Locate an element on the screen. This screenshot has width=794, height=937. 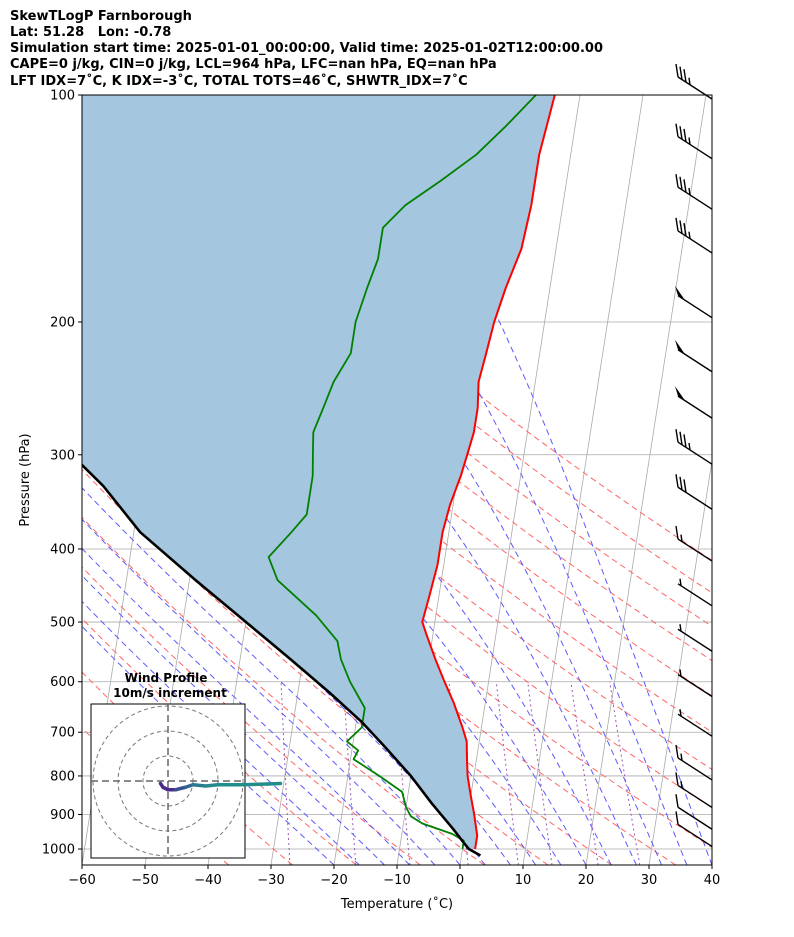
inset-title: Wind Profile is located at coordinates (166, 678).